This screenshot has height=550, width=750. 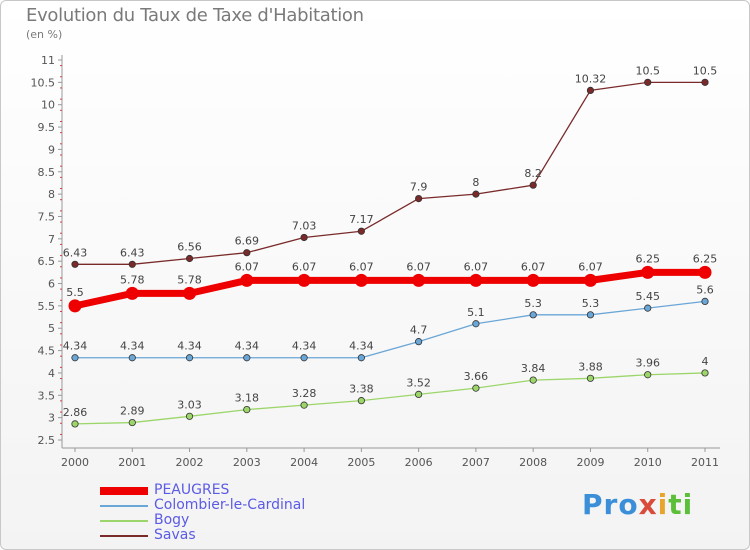 I want to click on chart-title: Evolution du Taux de Taxe d'Habitation, so click(x=195, y=15).